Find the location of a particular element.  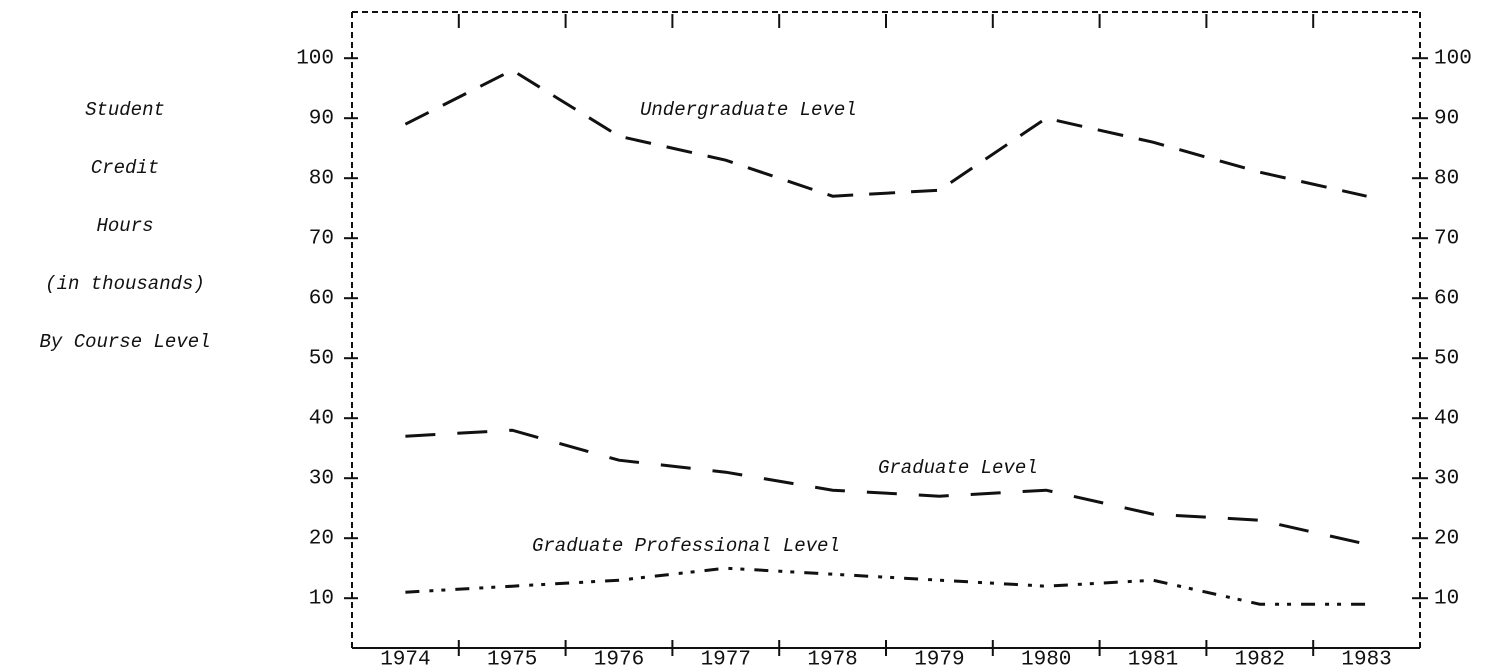

y-tick-label: 40 is located at coordinates (321, 419).